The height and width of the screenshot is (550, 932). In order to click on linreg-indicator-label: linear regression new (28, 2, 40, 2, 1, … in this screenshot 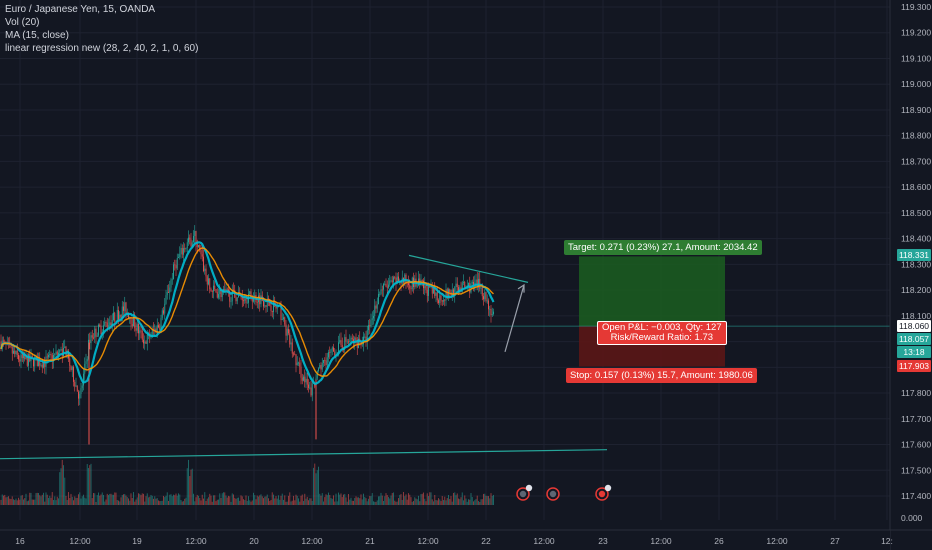, I will do `click(102, 48)`.